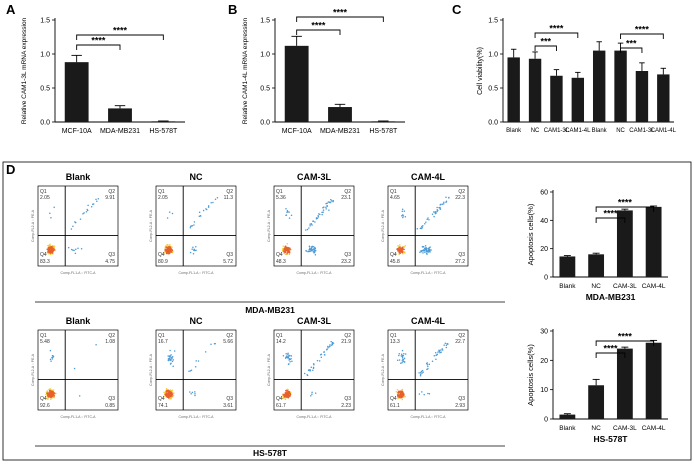 The image size is (694, 468). What do you see at coordinates (11, 9) in the screenshot?
I see `panel-letter-a: A` at bounding box center [11, 9].